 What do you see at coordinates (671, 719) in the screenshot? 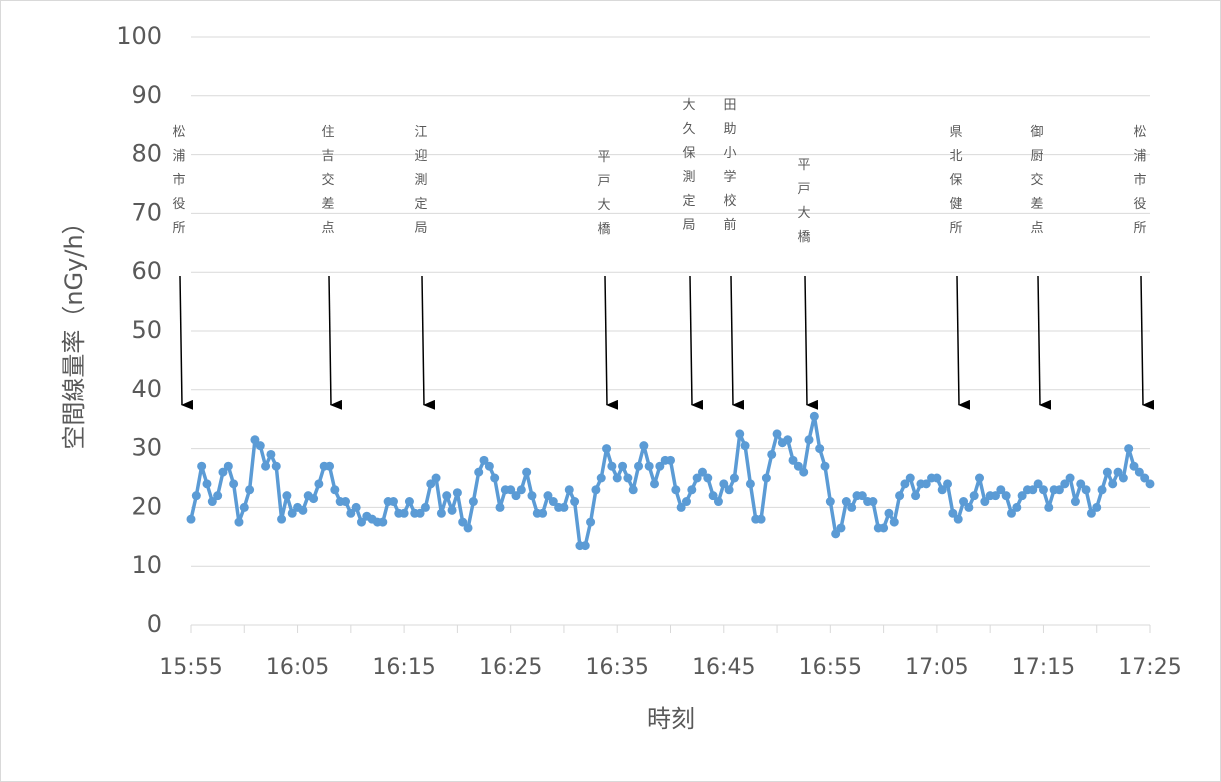
I see `x-axis-title: 時刻` at bounding box center [671, 719].